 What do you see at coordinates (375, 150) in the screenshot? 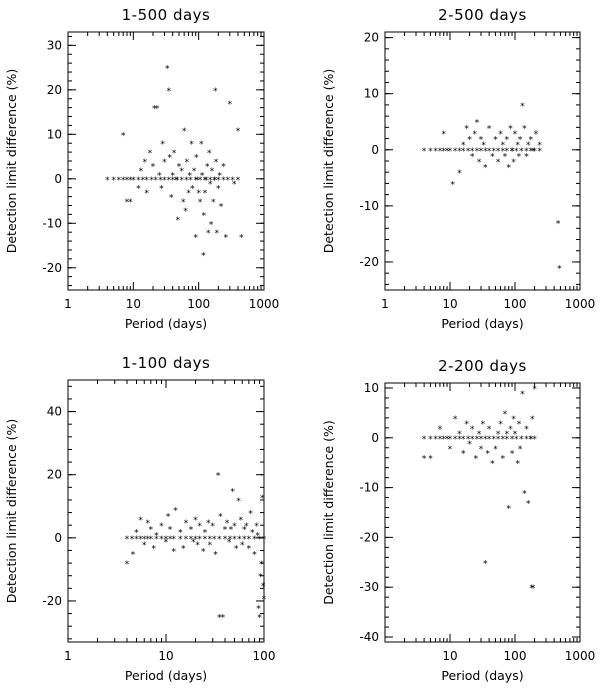
I see `y-tick-label: 0` at bounding box center [375, 150].